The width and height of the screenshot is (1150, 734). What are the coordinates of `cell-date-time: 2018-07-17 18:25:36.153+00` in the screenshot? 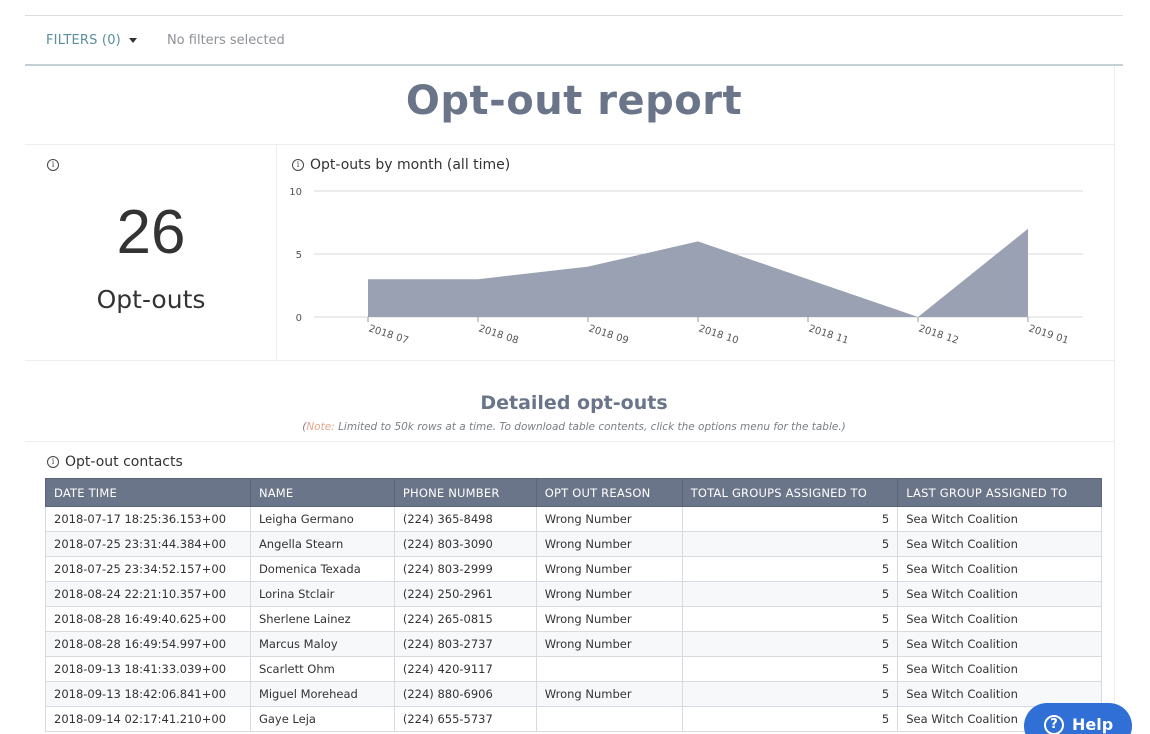 It's located at (148, 519).